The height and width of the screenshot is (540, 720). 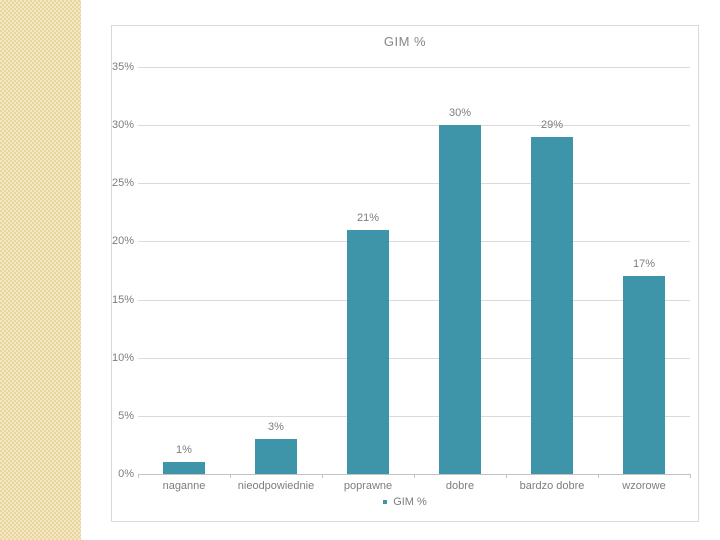 I want to click on bar-poprawne, so click(x=368, y=351).